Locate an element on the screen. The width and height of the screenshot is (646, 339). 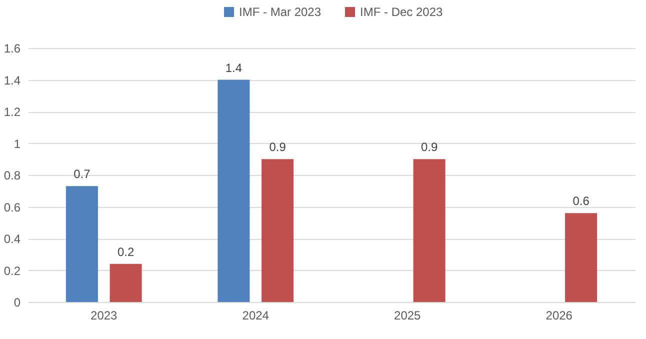
data-label: 1.4 is located at coordinates (233, 67).